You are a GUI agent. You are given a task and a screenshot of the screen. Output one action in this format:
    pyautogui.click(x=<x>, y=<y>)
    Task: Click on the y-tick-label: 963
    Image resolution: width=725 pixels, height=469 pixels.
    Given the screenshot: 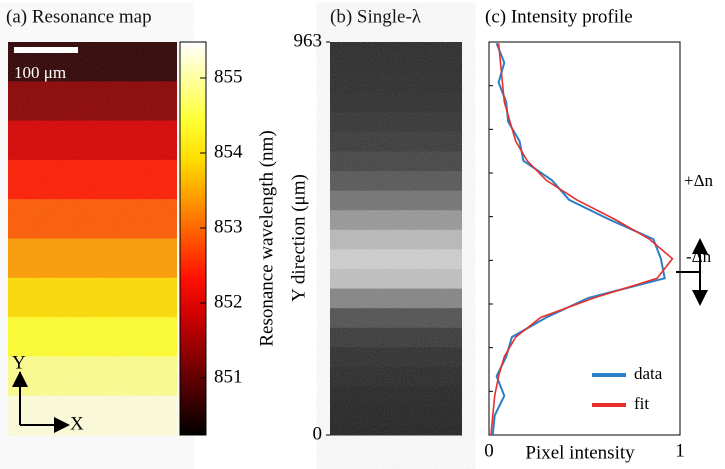 What is the action you would take?
    pyautogui.click(x=308, y=40)
    